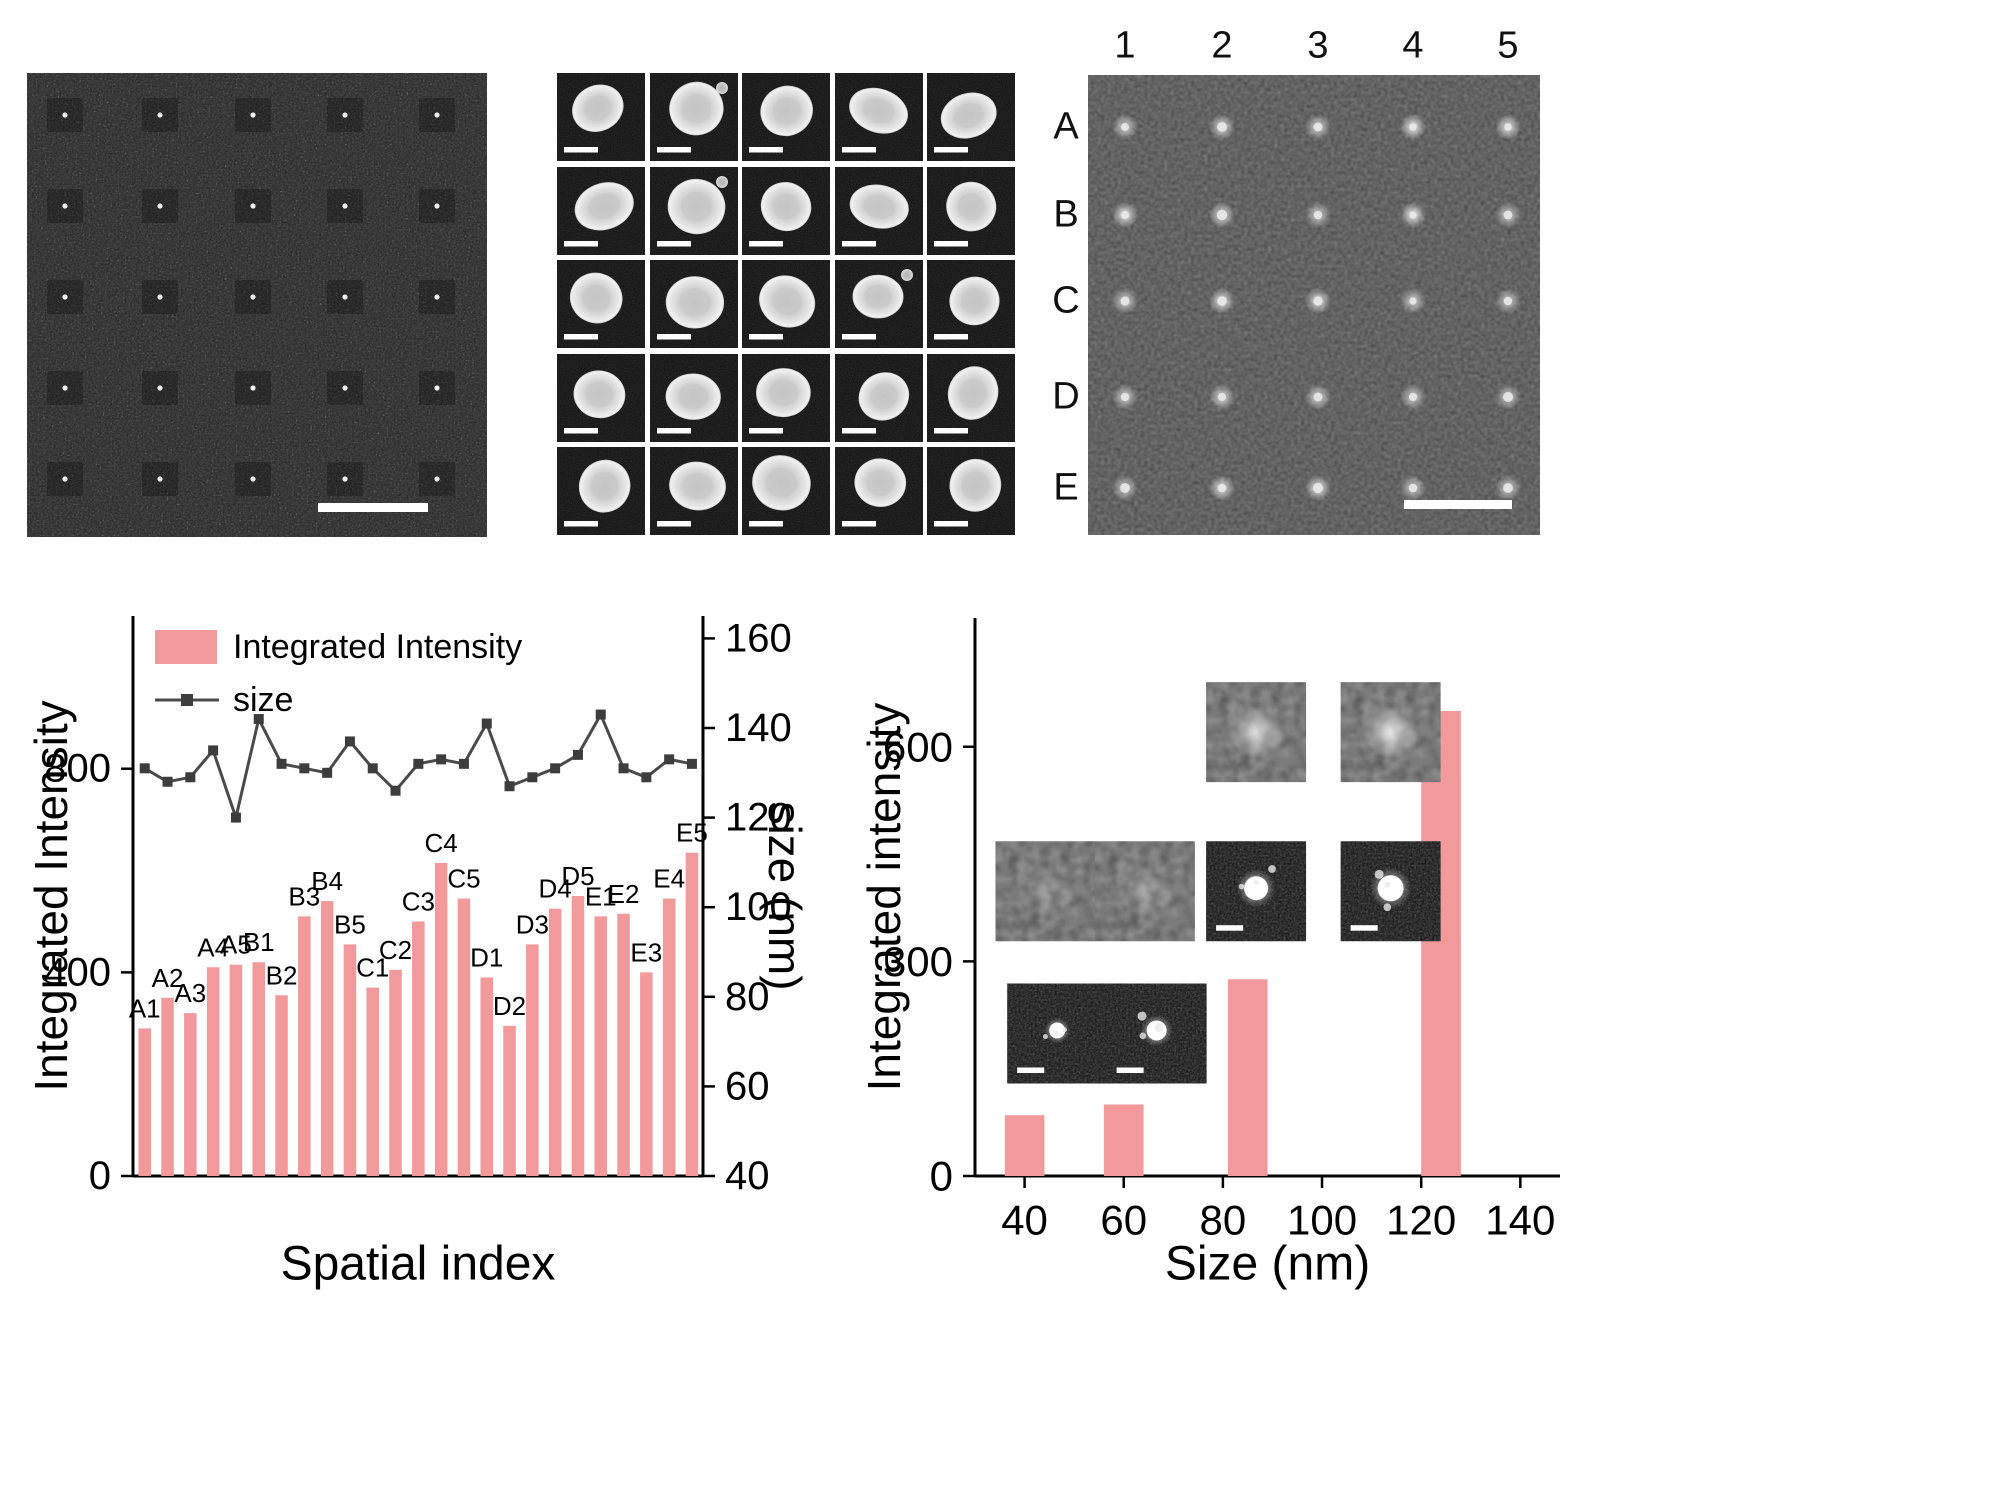  What do you see at coordinates (418, 901) in the screenshot?
I see `bar-category-label: C3` at bounding box center [418, 901].